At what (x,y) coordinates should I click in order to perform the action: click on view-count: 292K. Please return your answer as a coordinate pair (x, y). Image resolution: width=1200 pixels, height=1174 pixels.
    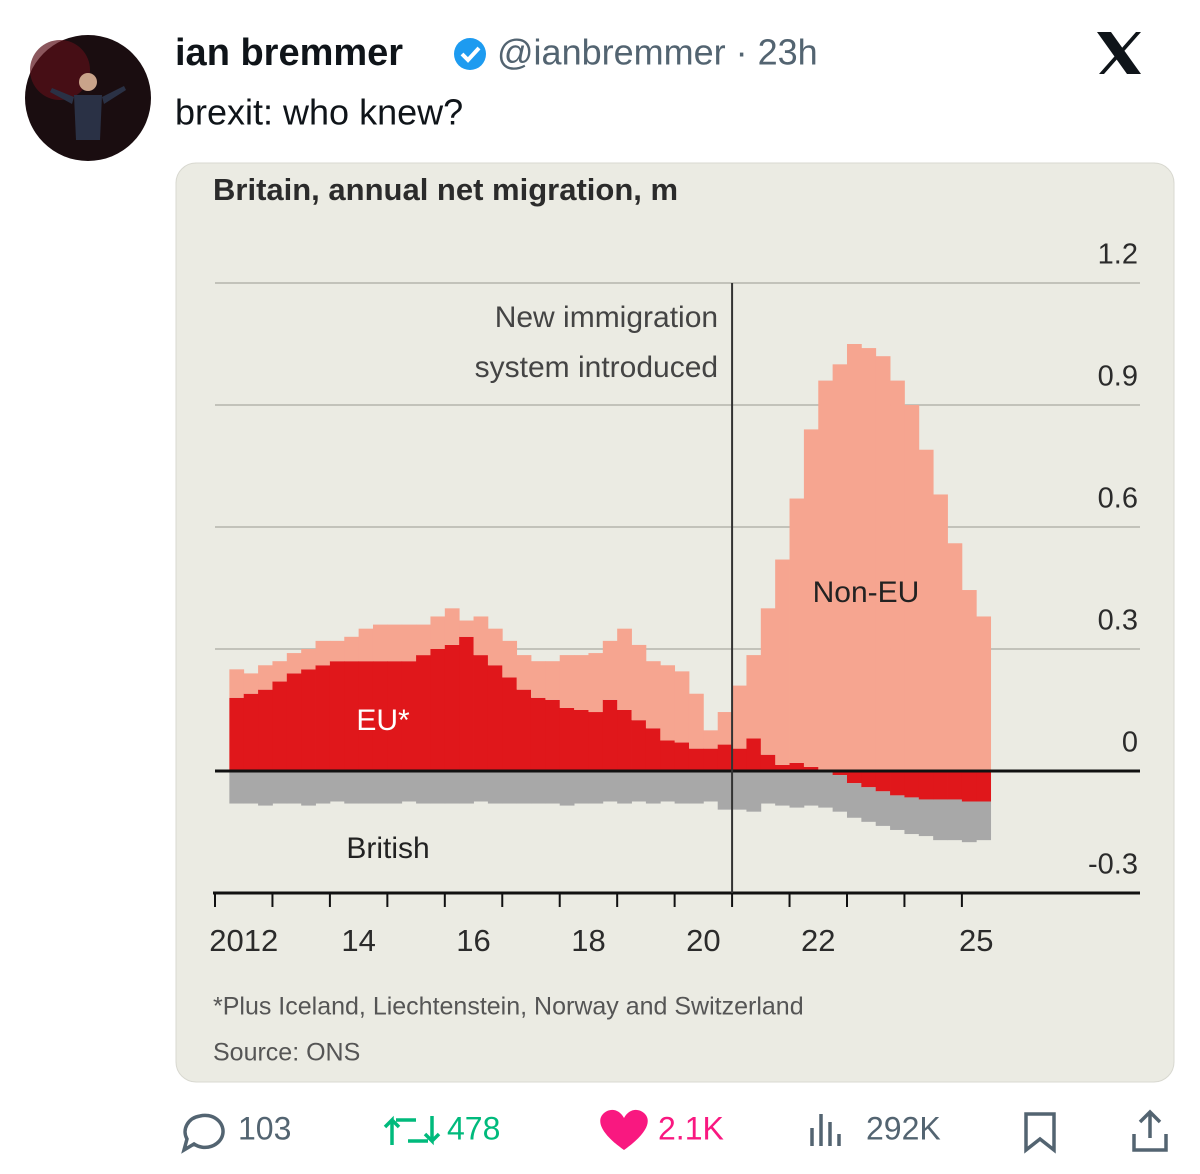
    Looking at the image, I should click on (903, 1128).